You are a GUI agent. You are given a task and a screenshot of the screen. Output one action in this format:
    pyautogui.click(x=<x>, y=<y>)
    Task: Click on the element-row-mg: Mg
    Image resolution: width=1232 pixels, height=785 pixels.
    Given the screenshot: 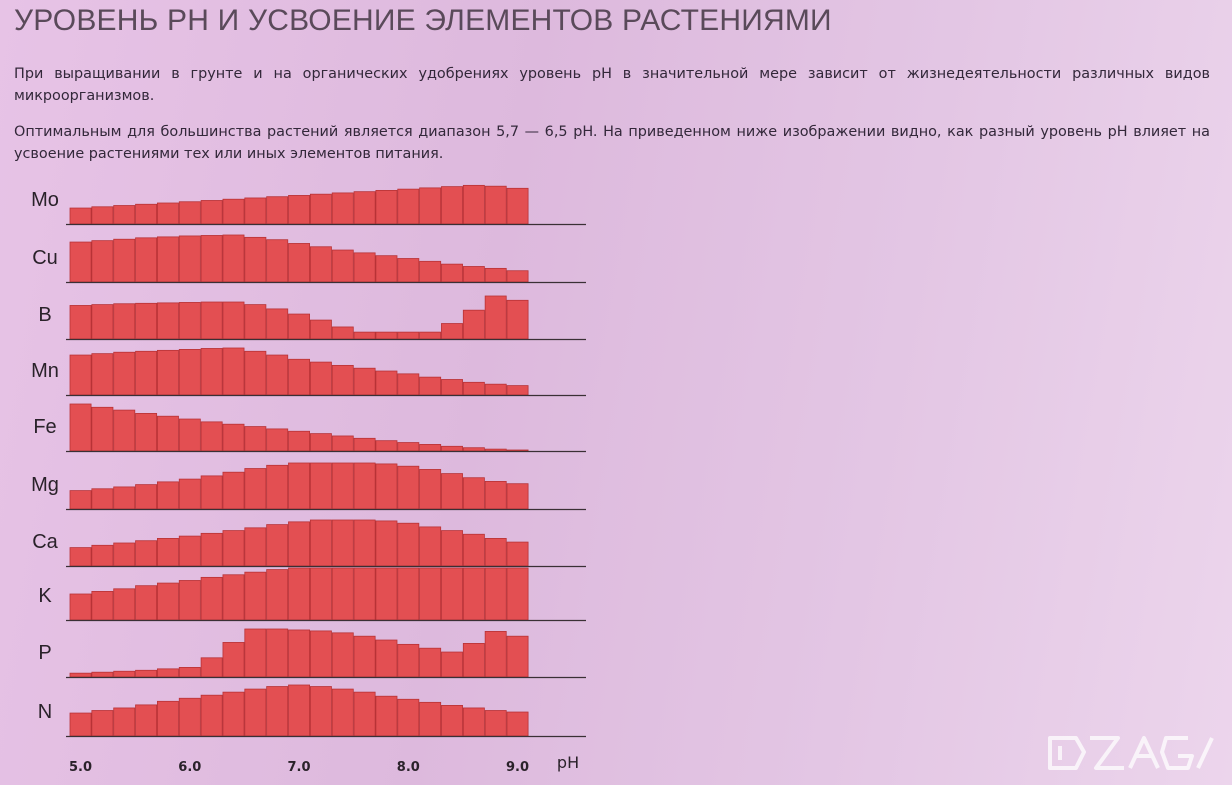 What is the action you would take?
    pyautogui.click(x=308, y=486)
    